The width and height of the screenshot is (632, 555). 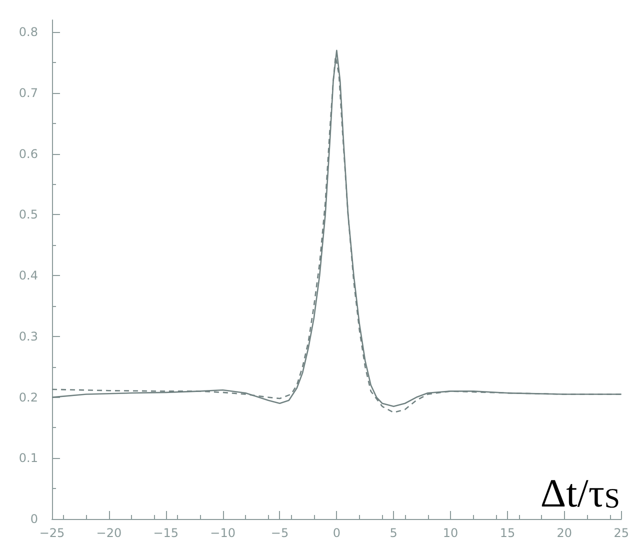 I want to click on x-tick-label: −20, so click(x=109, y=533).